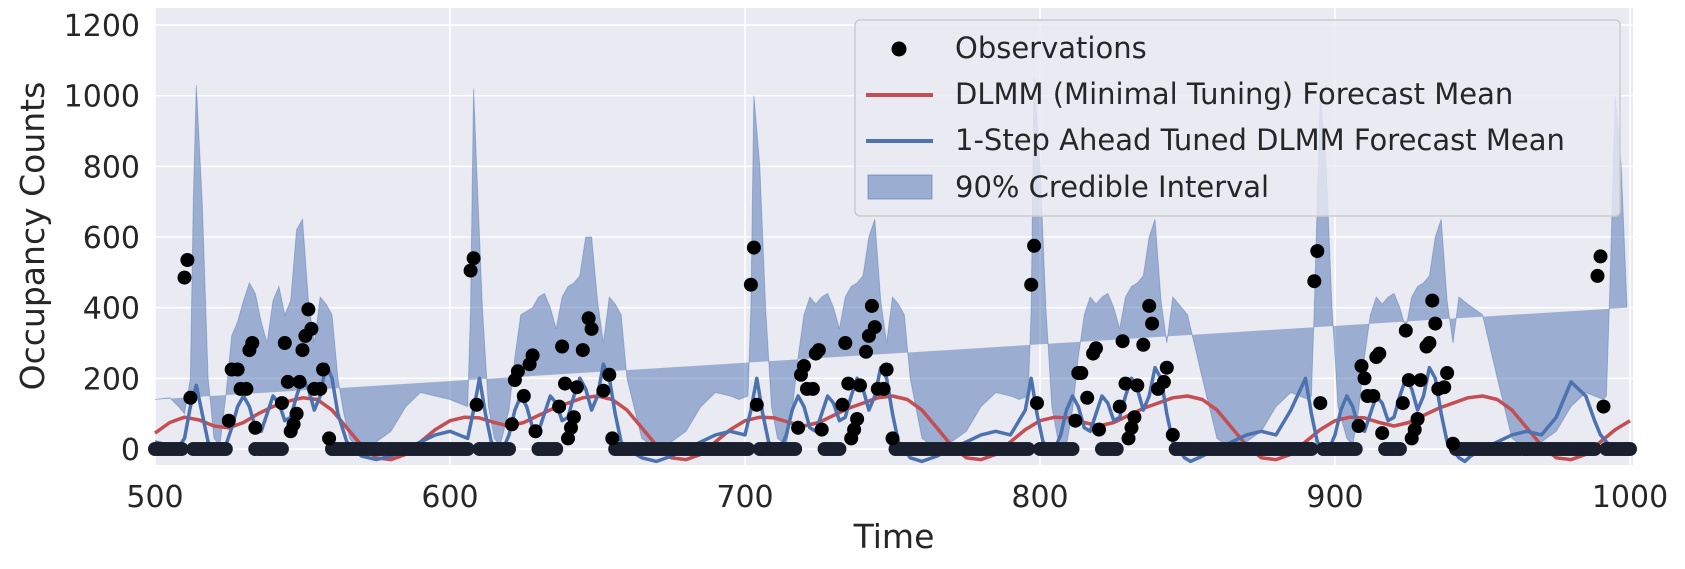  Describe the element at coordinates (1112, 187) in the screenshot. I see `legend-interval-label: 90% Credible Interval` at that location.